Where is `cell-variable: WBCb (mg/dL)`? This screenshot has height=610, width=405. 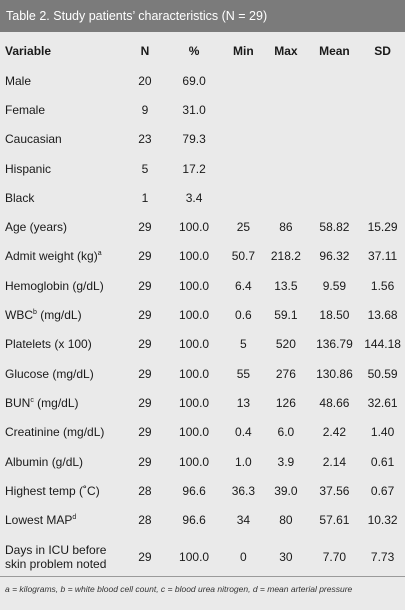 cell-variable: WBCb (mg/dL) is located at coordinates (62, 314).